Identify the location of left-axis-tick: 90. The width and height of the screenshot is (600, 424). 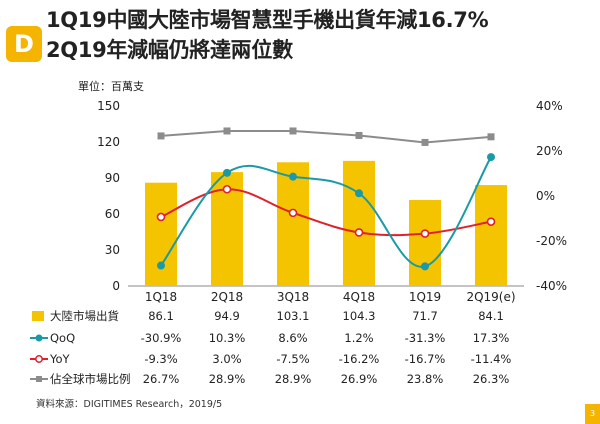
(112, 178).